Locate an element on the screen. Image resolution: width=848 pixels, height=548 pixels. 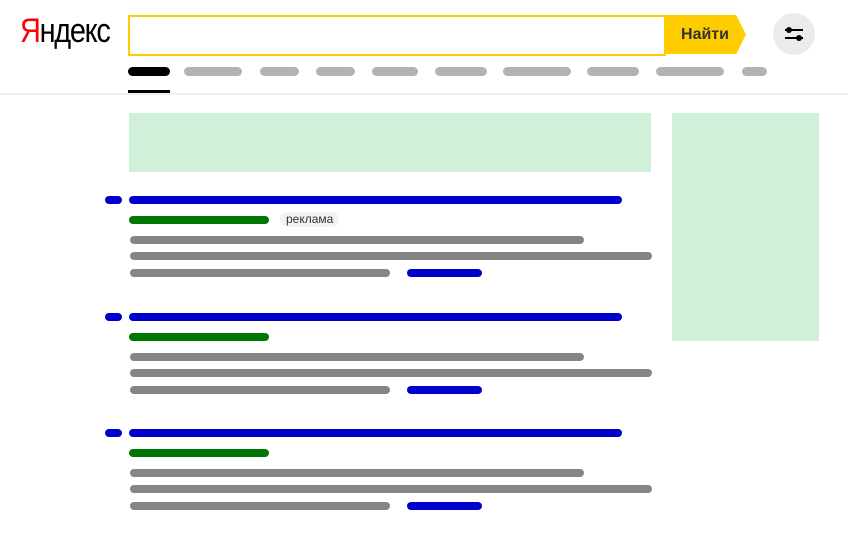
settings-button is located at coordinates (794, 34).